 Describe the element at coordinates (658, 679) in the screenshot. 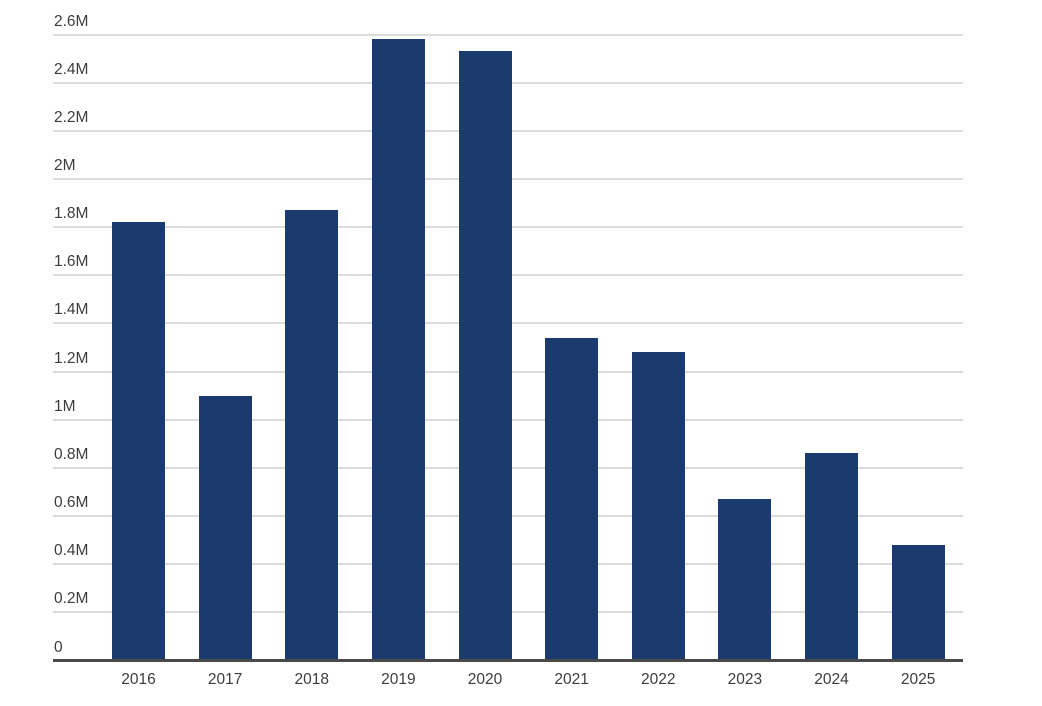

I see `x-axis-tick-label: 2022` at that location.